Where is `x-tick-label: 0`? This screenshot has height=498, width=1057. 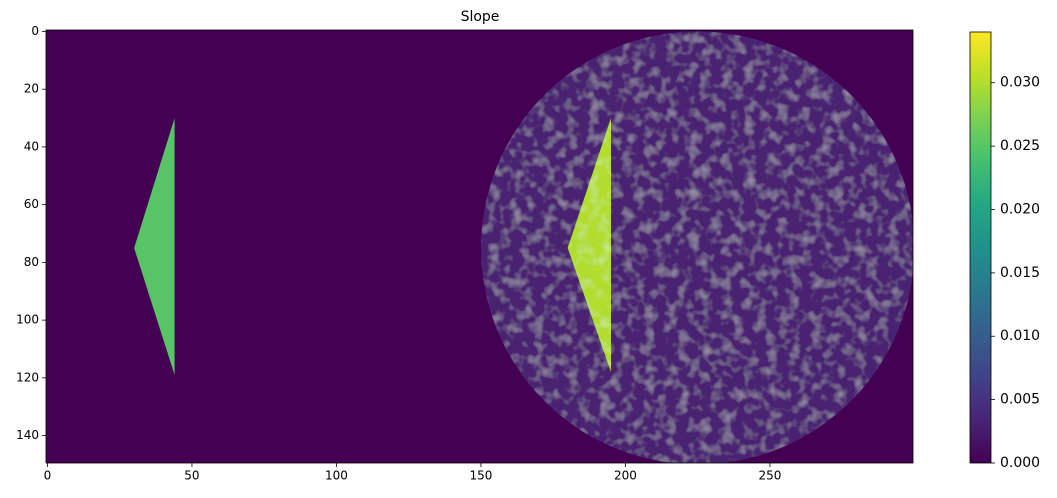 x-tick-label: 0 is located at coordinates (48, 476).